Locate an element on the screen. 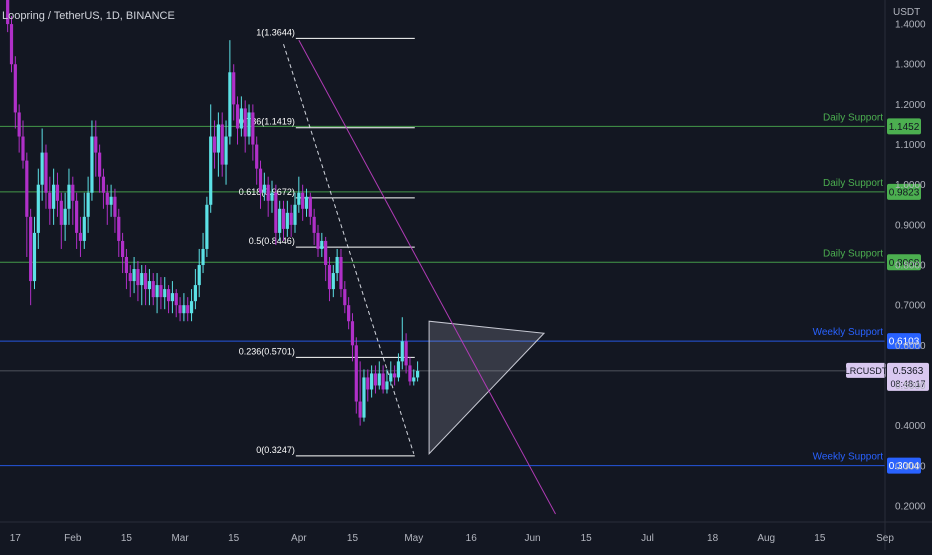 This screenshot has width=932, height=555. y-tick-label: 1.1000 is located at coordinates (910, 145).